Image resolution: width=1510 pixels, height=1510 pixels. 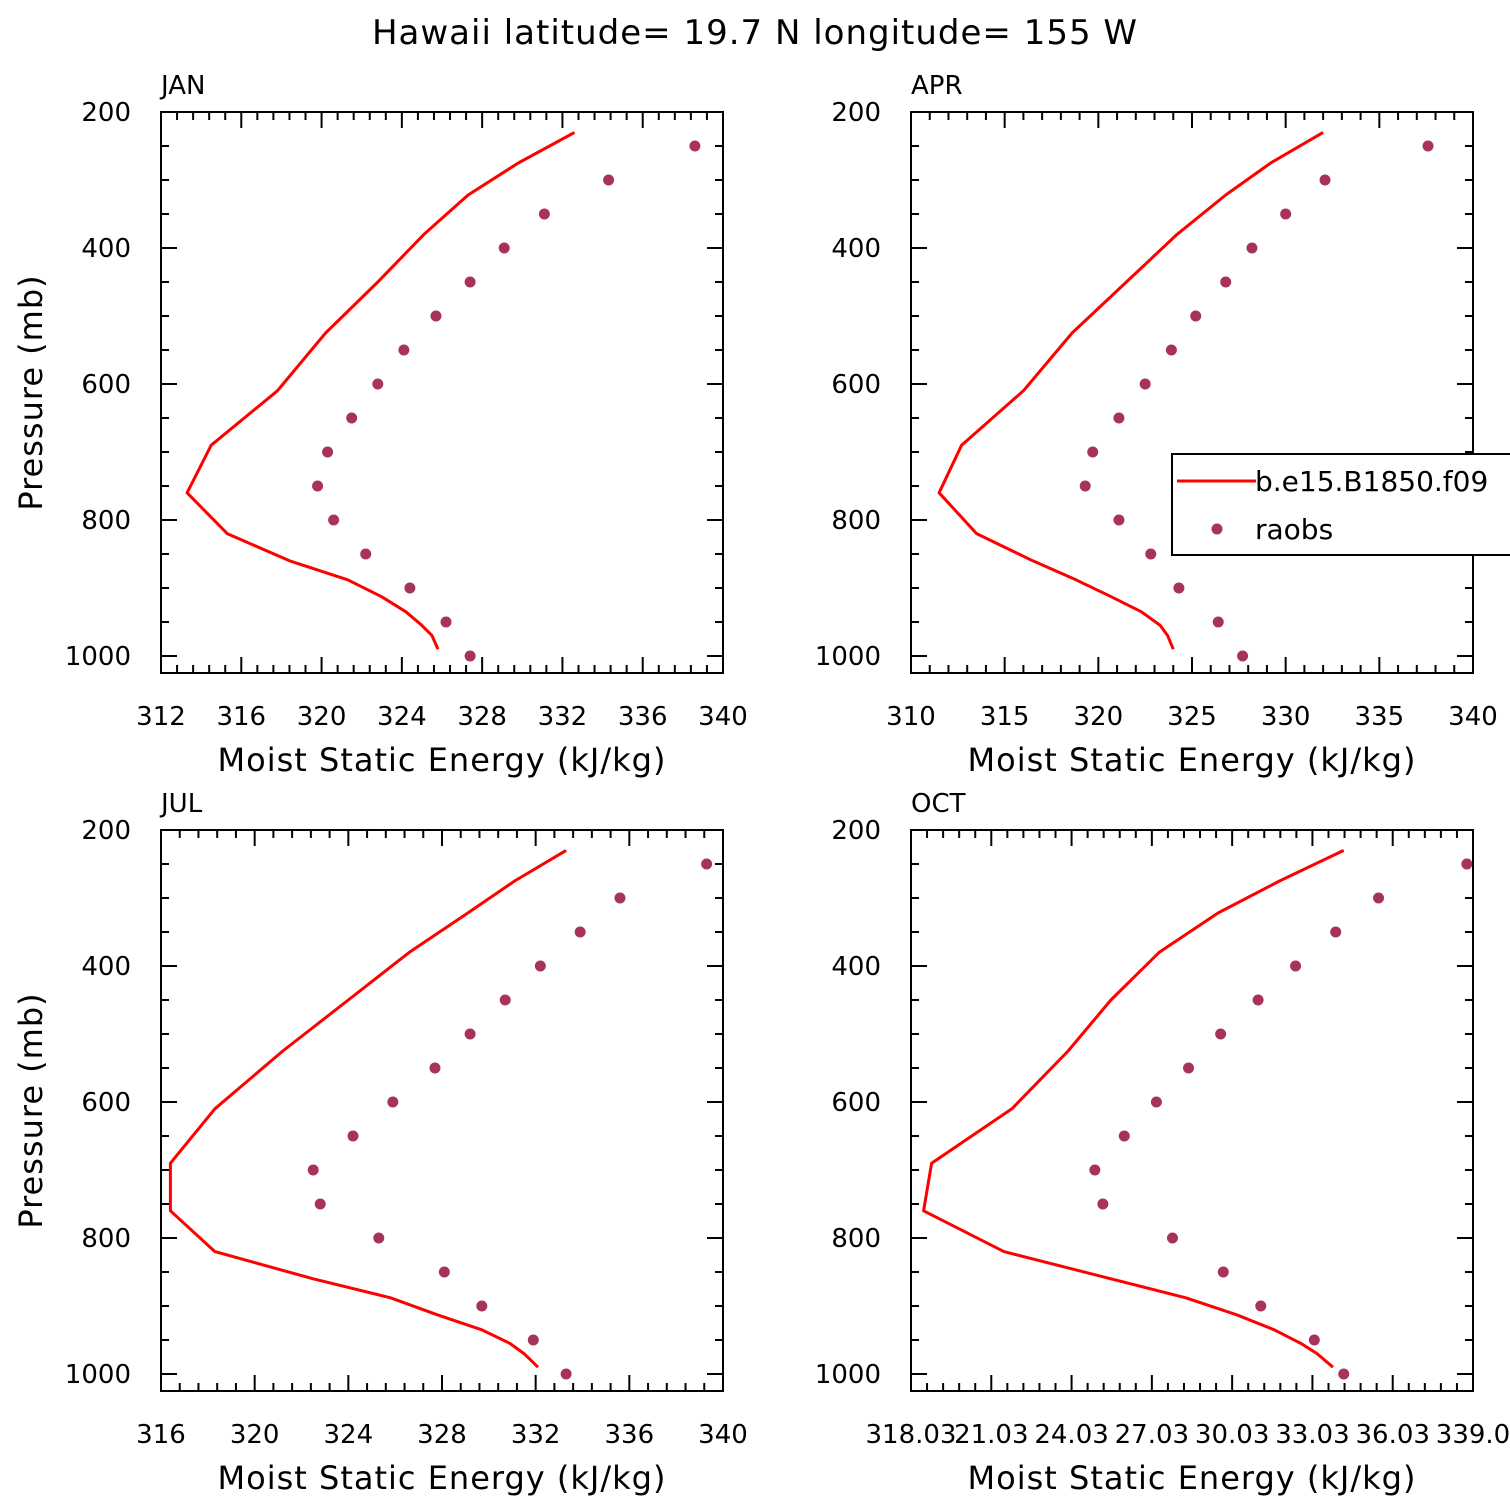 I want to click on x-axis-label: Moist Static Energy (kJ/kg), so click(x=442, y=1478).